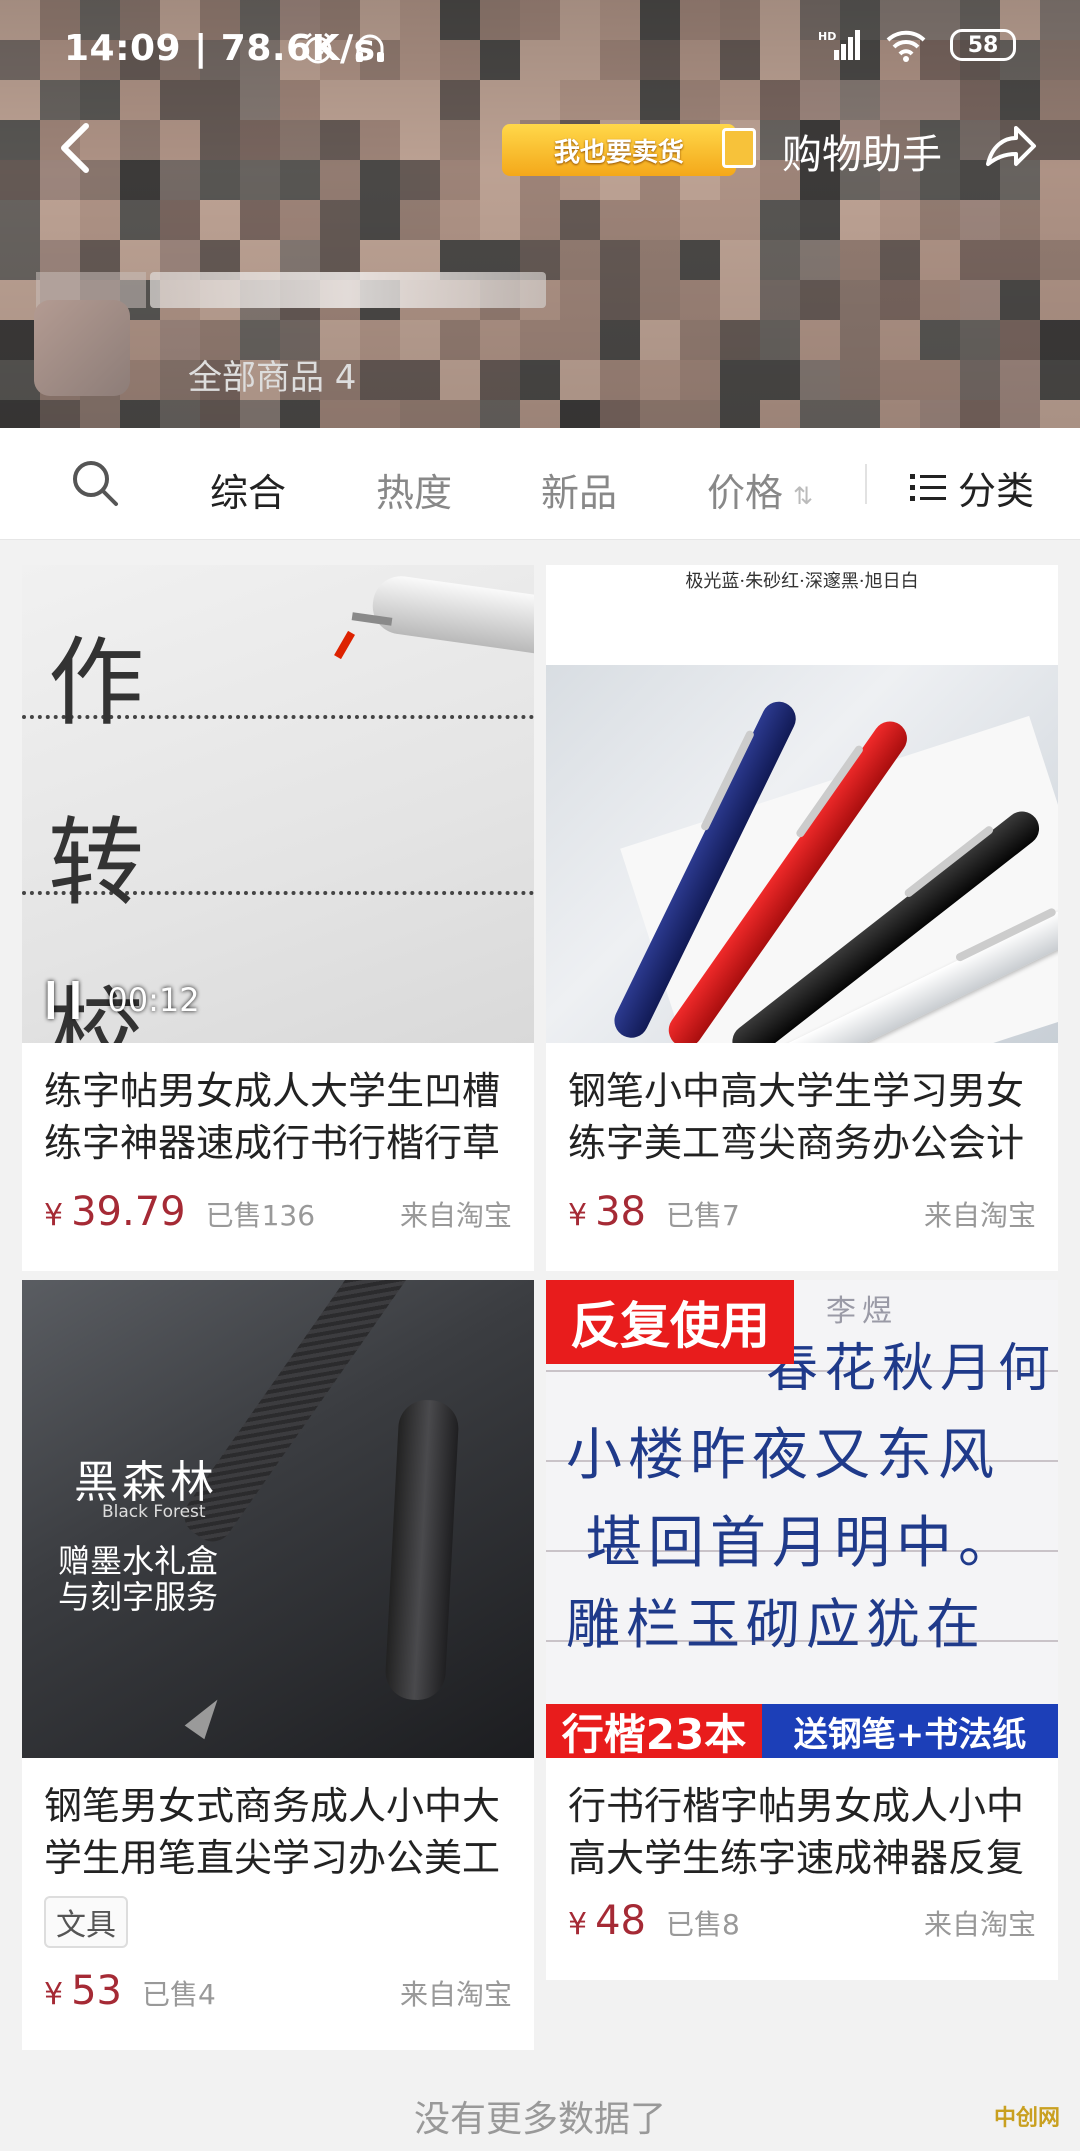 The width and height of the screenshot is (1080, 2151). What do you see at coordinates (579, 493) in the screenshot?
I see `tab-new: 新品` at bounding box center [579, 493].